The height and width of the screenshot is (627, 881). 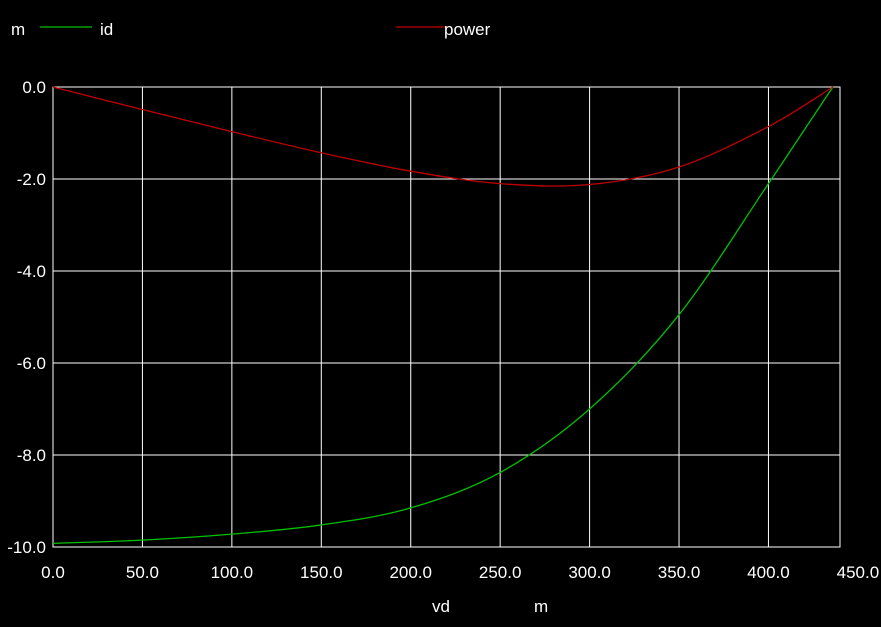 What do you see at coordinates (441, 606) in the screenshot?
I see `x-axis-label: vd` at bounding box center [441, 606].